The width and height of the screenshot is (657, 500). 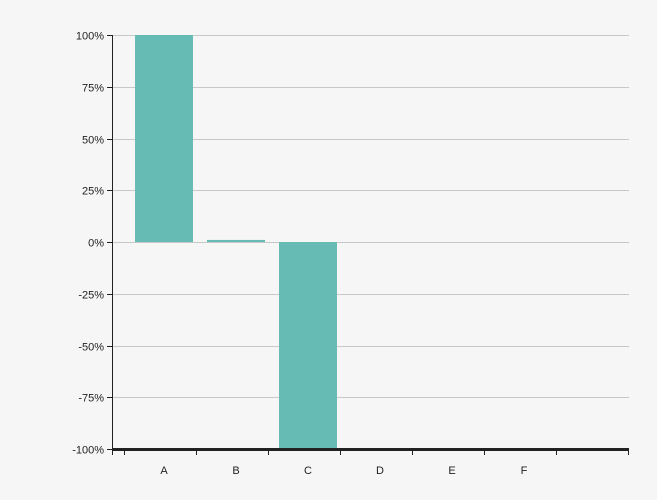 I want to click on y-tick-labels: 100% 75% 50% 25% 0% -25% -50% -75% -100%, so click(x=88, y=244).